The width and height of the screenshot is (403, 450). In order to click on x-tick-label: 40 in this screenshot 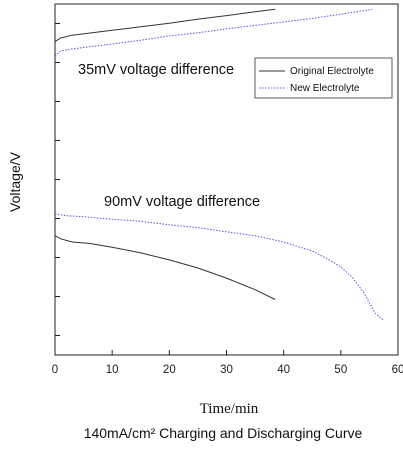, I will do `click(283, 370)`.